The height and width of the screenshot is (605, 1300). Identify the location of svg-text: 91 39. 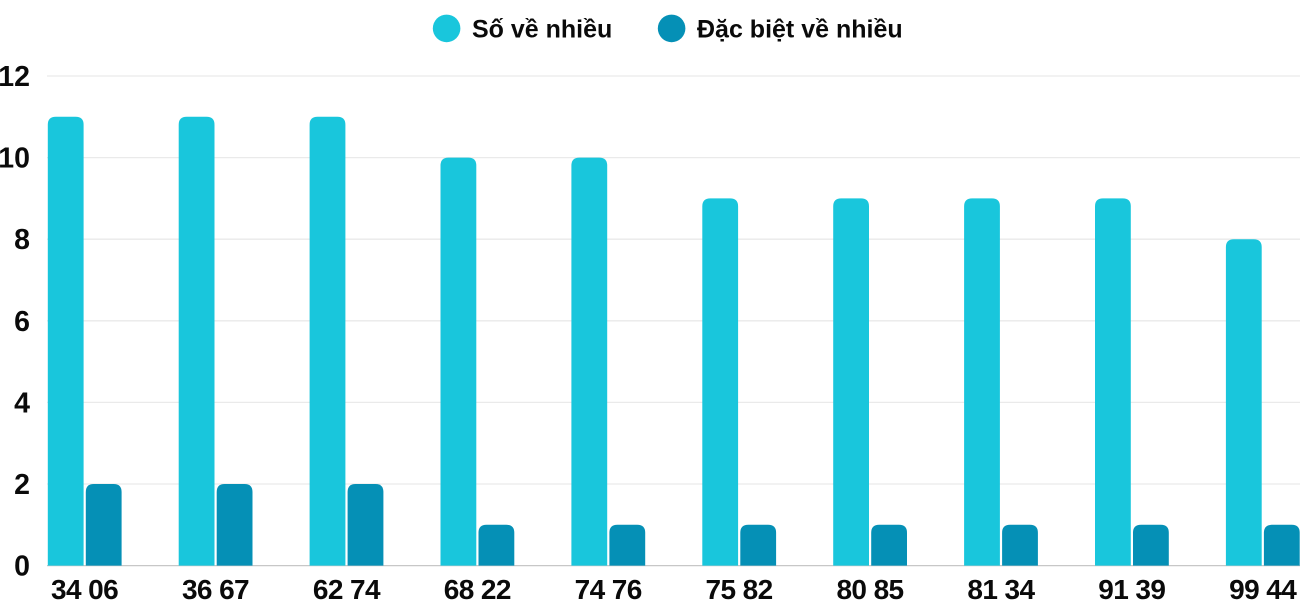
(1131, 587).